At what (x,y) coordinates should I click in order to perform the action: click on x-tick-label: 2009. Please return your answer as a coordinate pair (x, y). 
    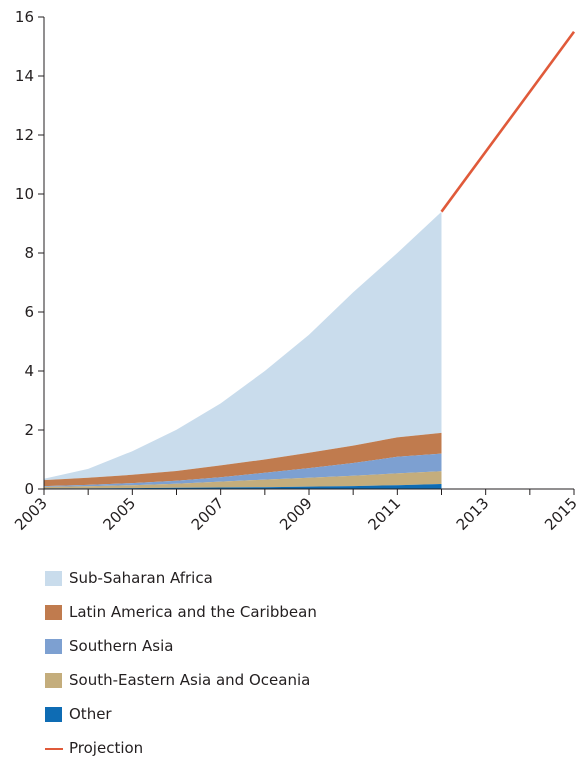
    Looking at the image, I should click on (296, 514).